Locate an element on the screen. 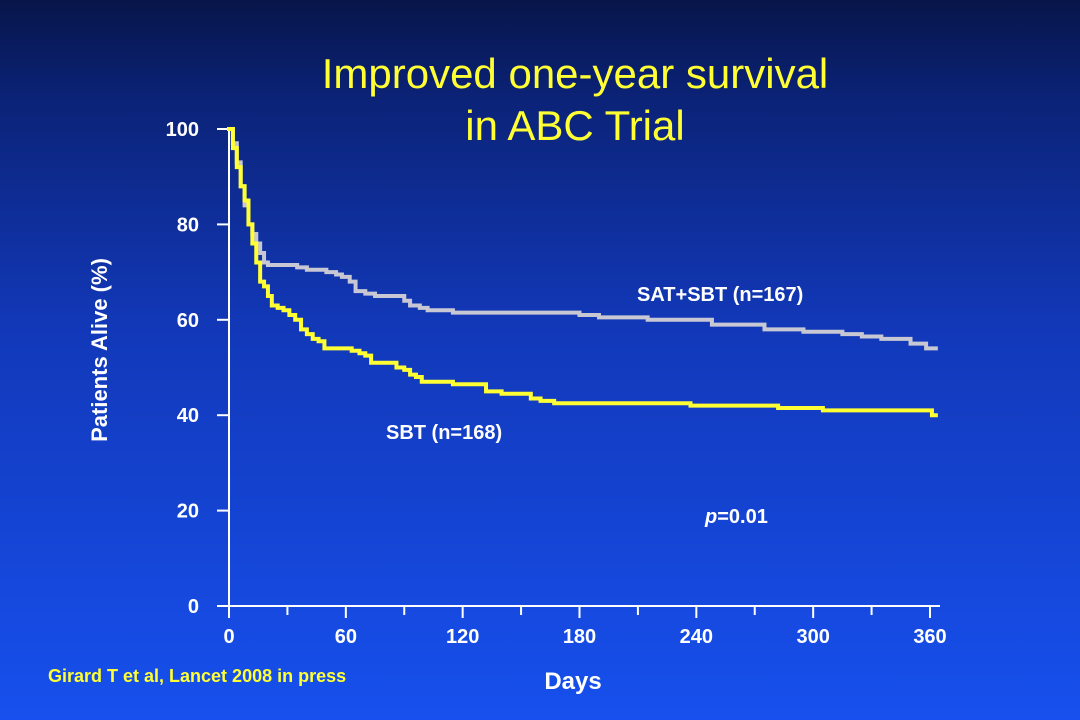 The image size is (1080, 720). annotation-sbt: SBT (n=168) is located at coordinates (444, 433).